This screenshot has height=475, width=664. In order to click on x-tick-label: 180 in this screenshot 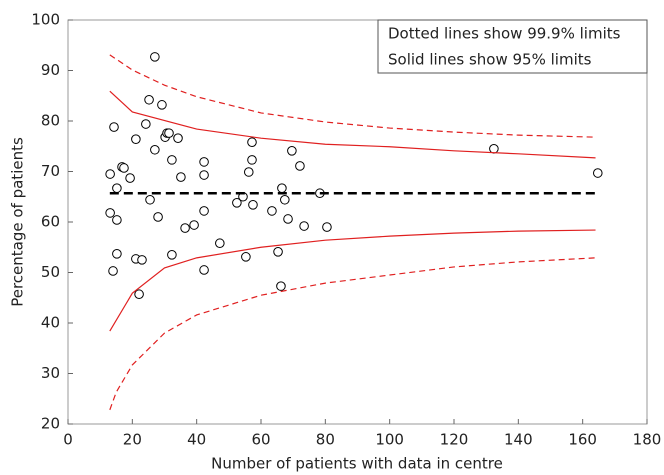, I will do `click(647, 440)`.